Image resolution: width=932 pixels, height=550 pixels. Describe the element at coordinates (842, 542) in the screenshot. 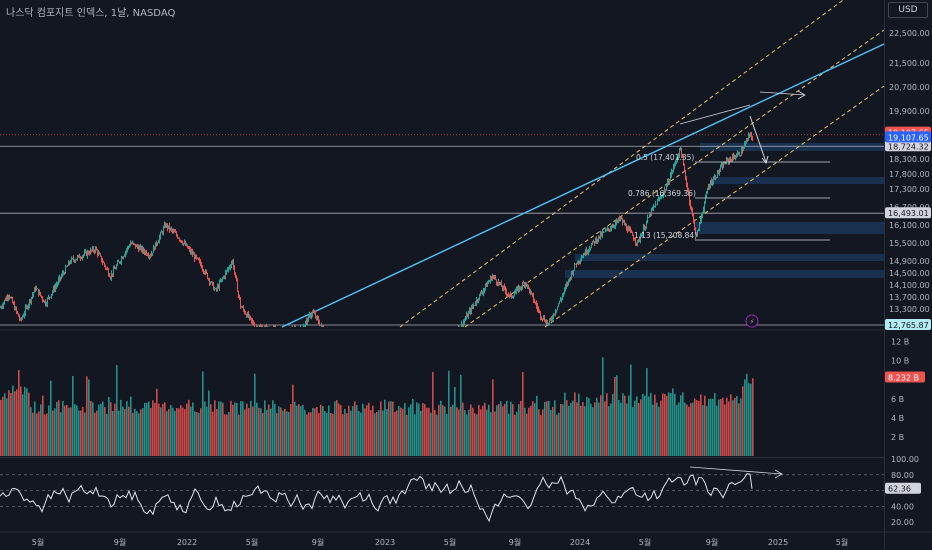

I see `time-tick-label: 5월` at that location.